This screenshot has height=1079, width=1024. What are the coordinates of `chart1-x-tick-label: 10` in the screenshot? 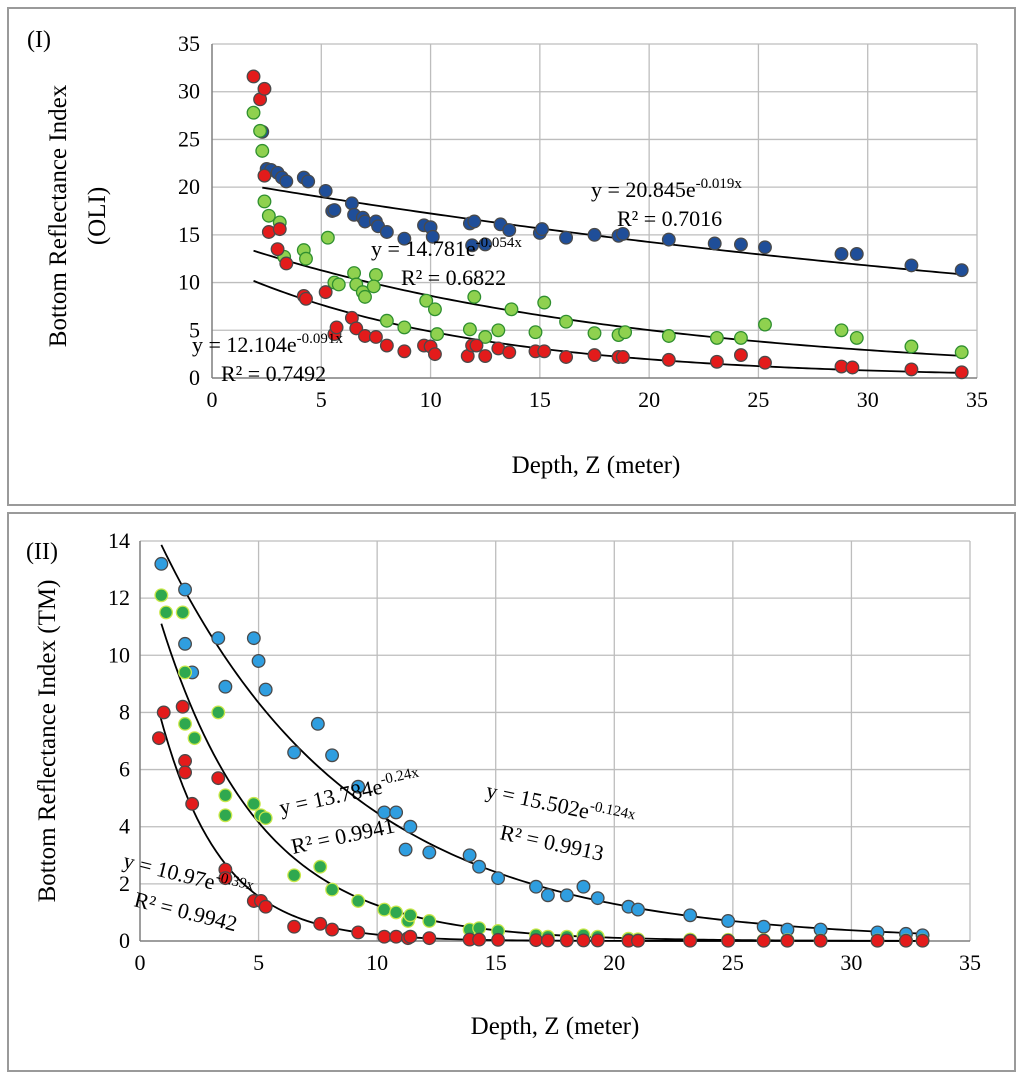 It's located at (431, 399).